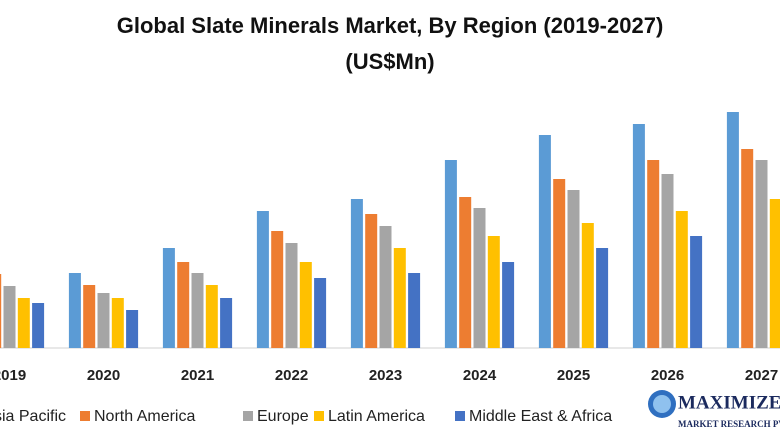  Describe the element at coordinates (144, 416) in the screenshot. I see `legend-label: North America` at that location.